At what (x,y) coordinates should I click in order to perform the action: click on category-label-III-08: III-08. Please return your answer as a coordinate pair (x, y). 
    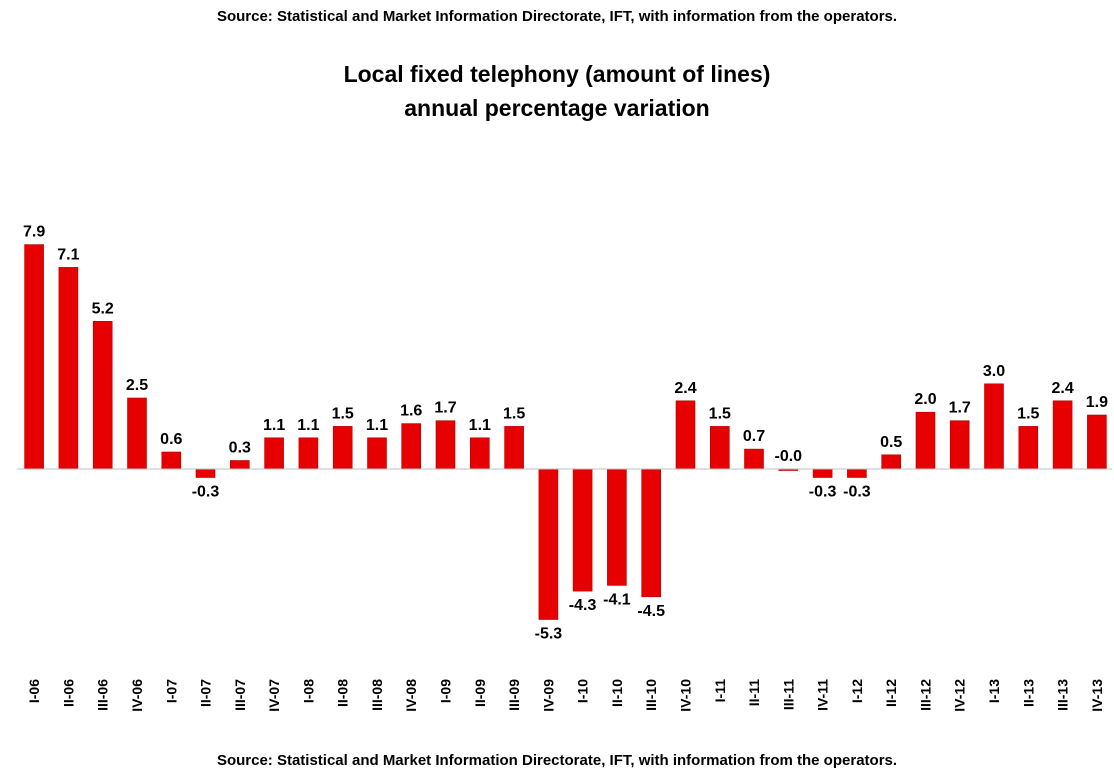
    Looking at the image, I should click on (377, 695).